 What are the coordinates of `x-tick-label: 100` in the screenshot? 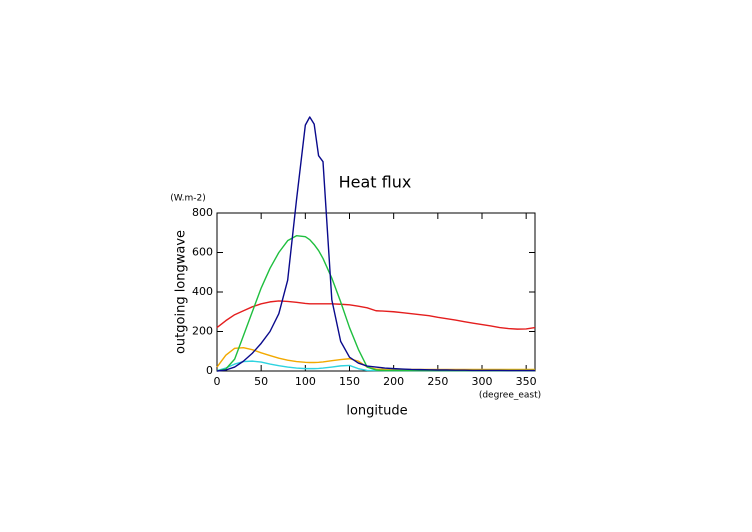 It's located at (305, 381).